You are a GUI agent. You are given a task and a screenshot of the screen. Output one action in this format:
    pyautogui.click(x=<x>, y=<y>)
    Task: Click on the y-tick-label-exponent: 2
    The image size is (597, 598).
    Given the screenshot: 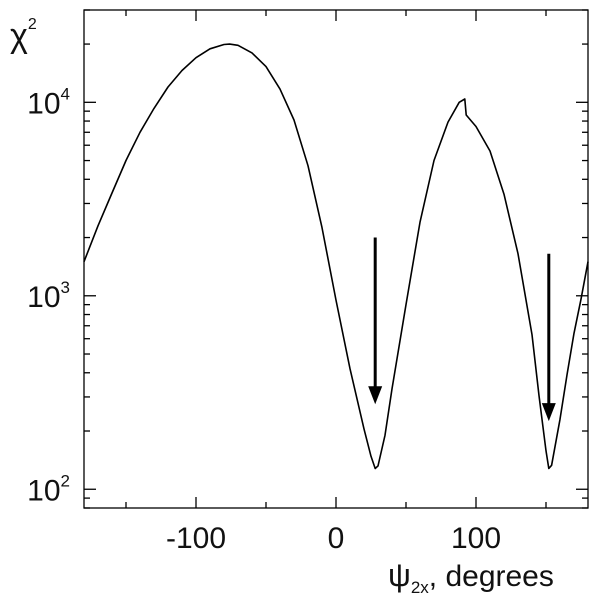 What is the action you would take?
    pyautogui.click(x=65, y=480)
    